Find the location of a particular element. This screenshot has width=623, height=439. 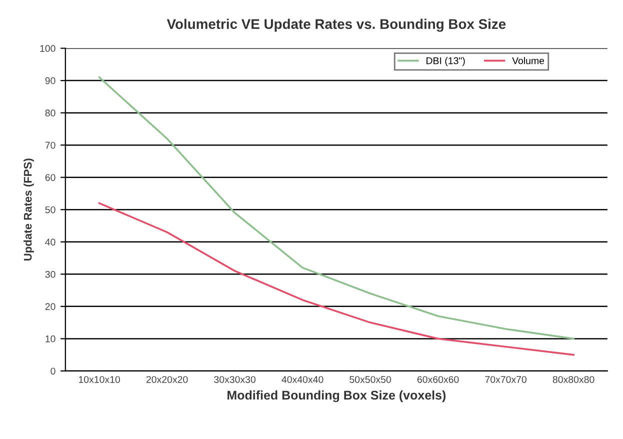

y-tick-label: 70 is located at coordinates (50, 145).